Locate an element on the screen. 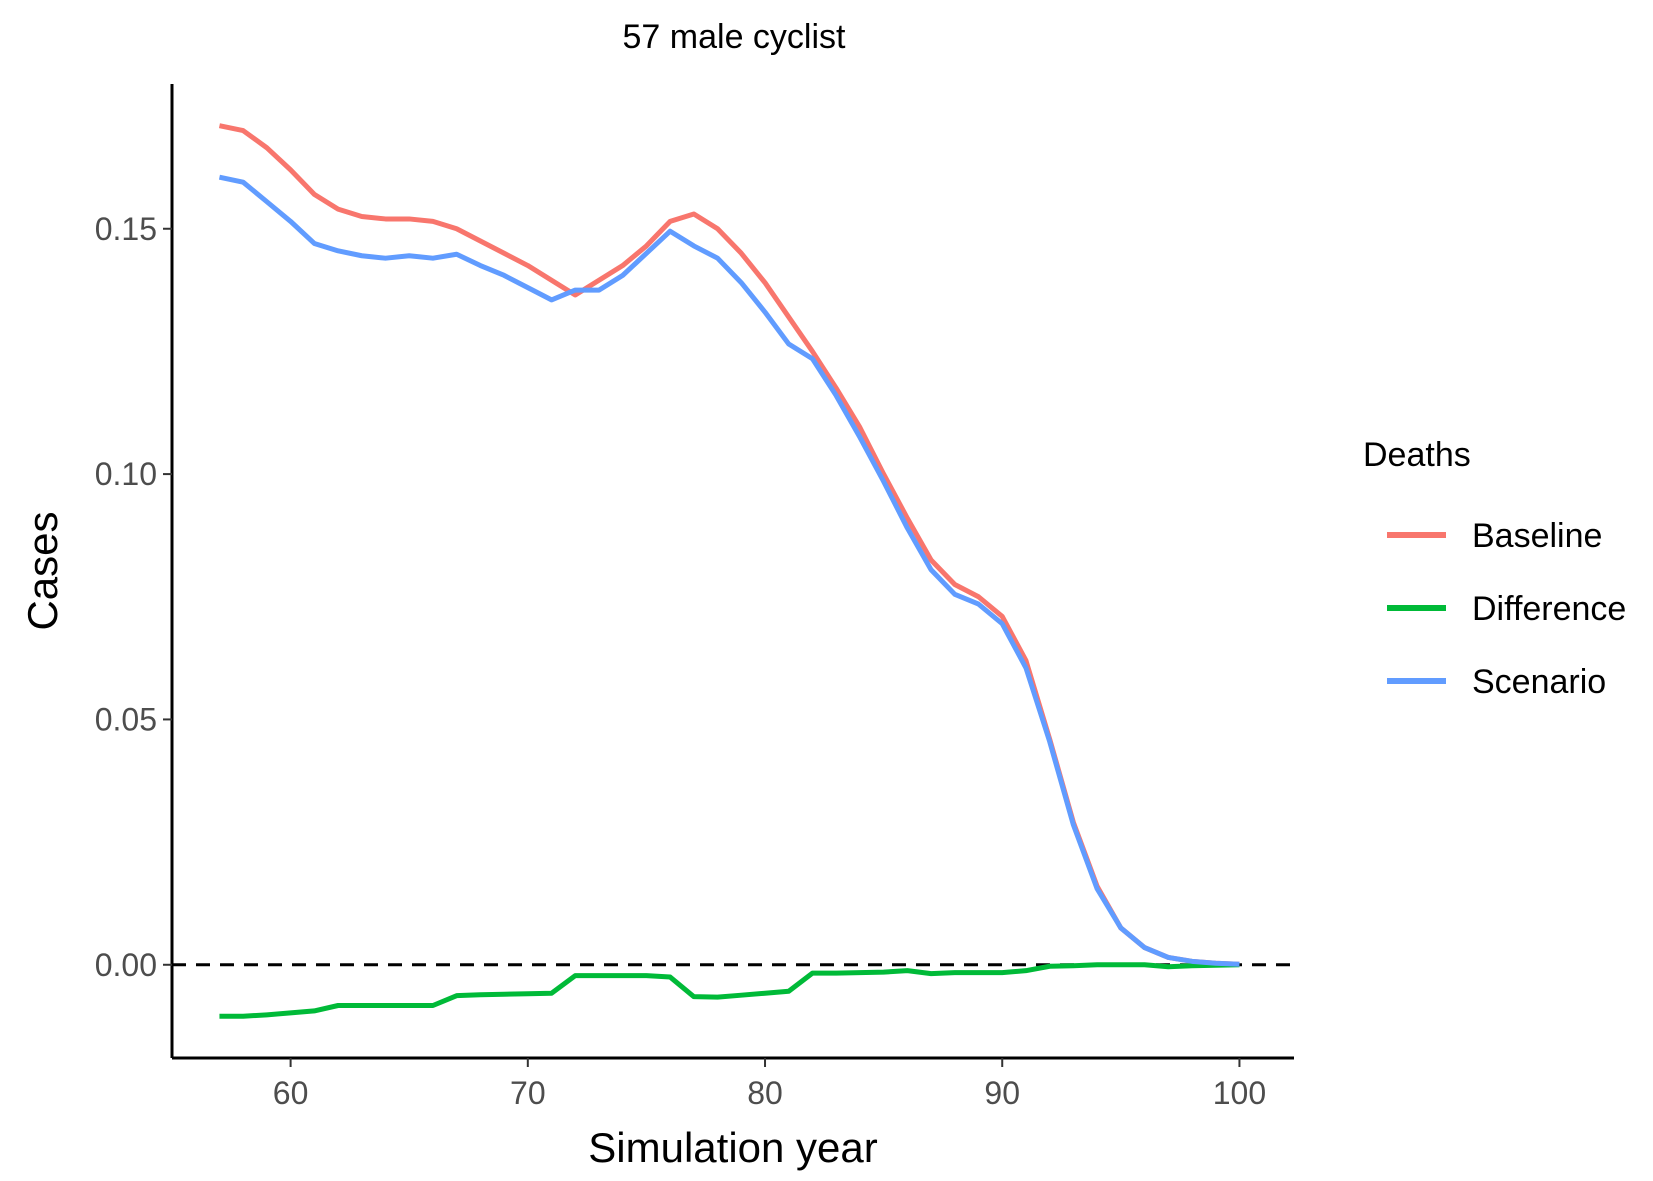 Image resolution: width=1653 pixels, height=1181 pixels. x-tick-label: 70 is located at coordinates (528, 1093).